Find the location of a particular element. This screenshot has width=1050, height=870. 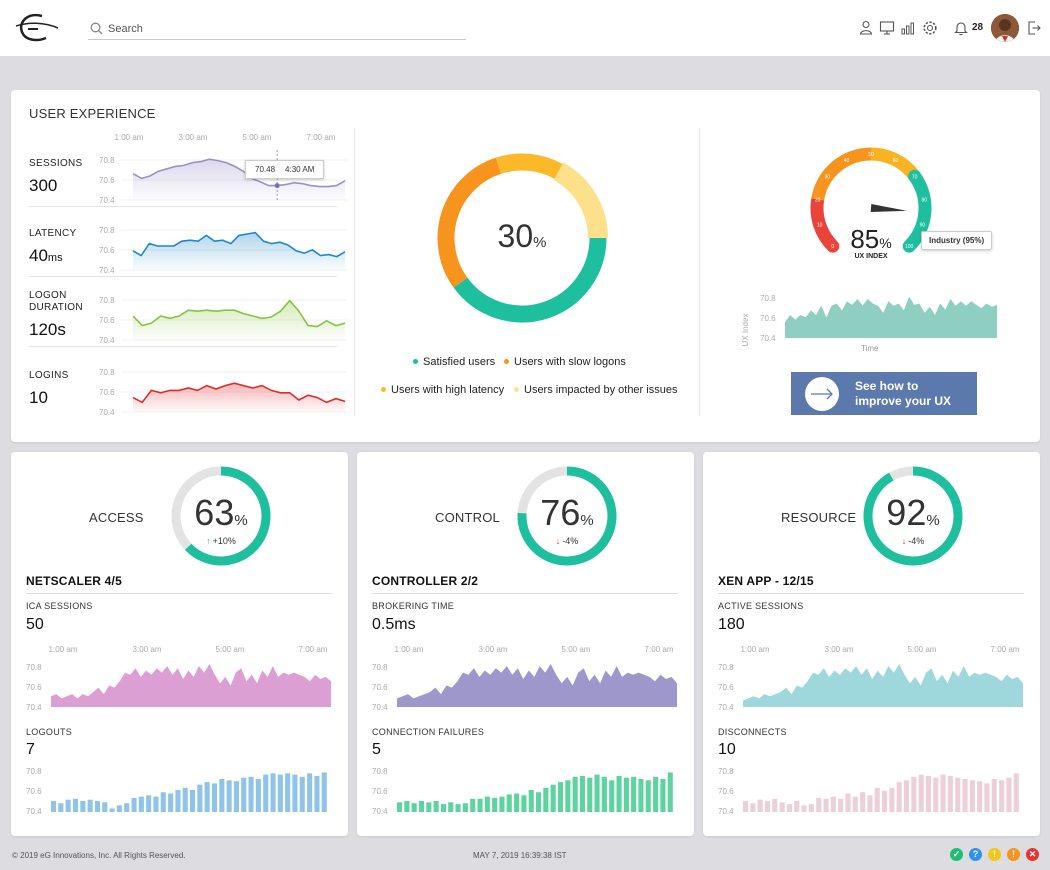

gear-icon is located at coordinates (930, 28).